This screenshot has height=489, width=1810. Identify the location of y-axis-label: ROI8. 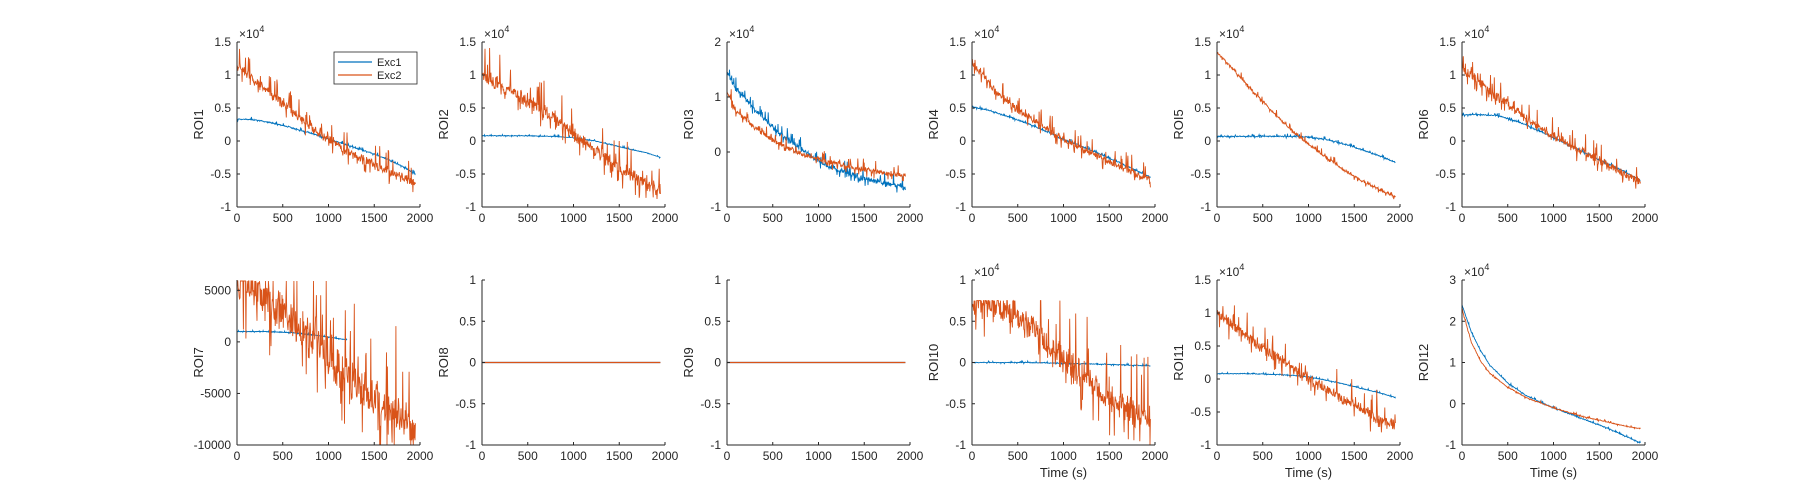
(443, 362).